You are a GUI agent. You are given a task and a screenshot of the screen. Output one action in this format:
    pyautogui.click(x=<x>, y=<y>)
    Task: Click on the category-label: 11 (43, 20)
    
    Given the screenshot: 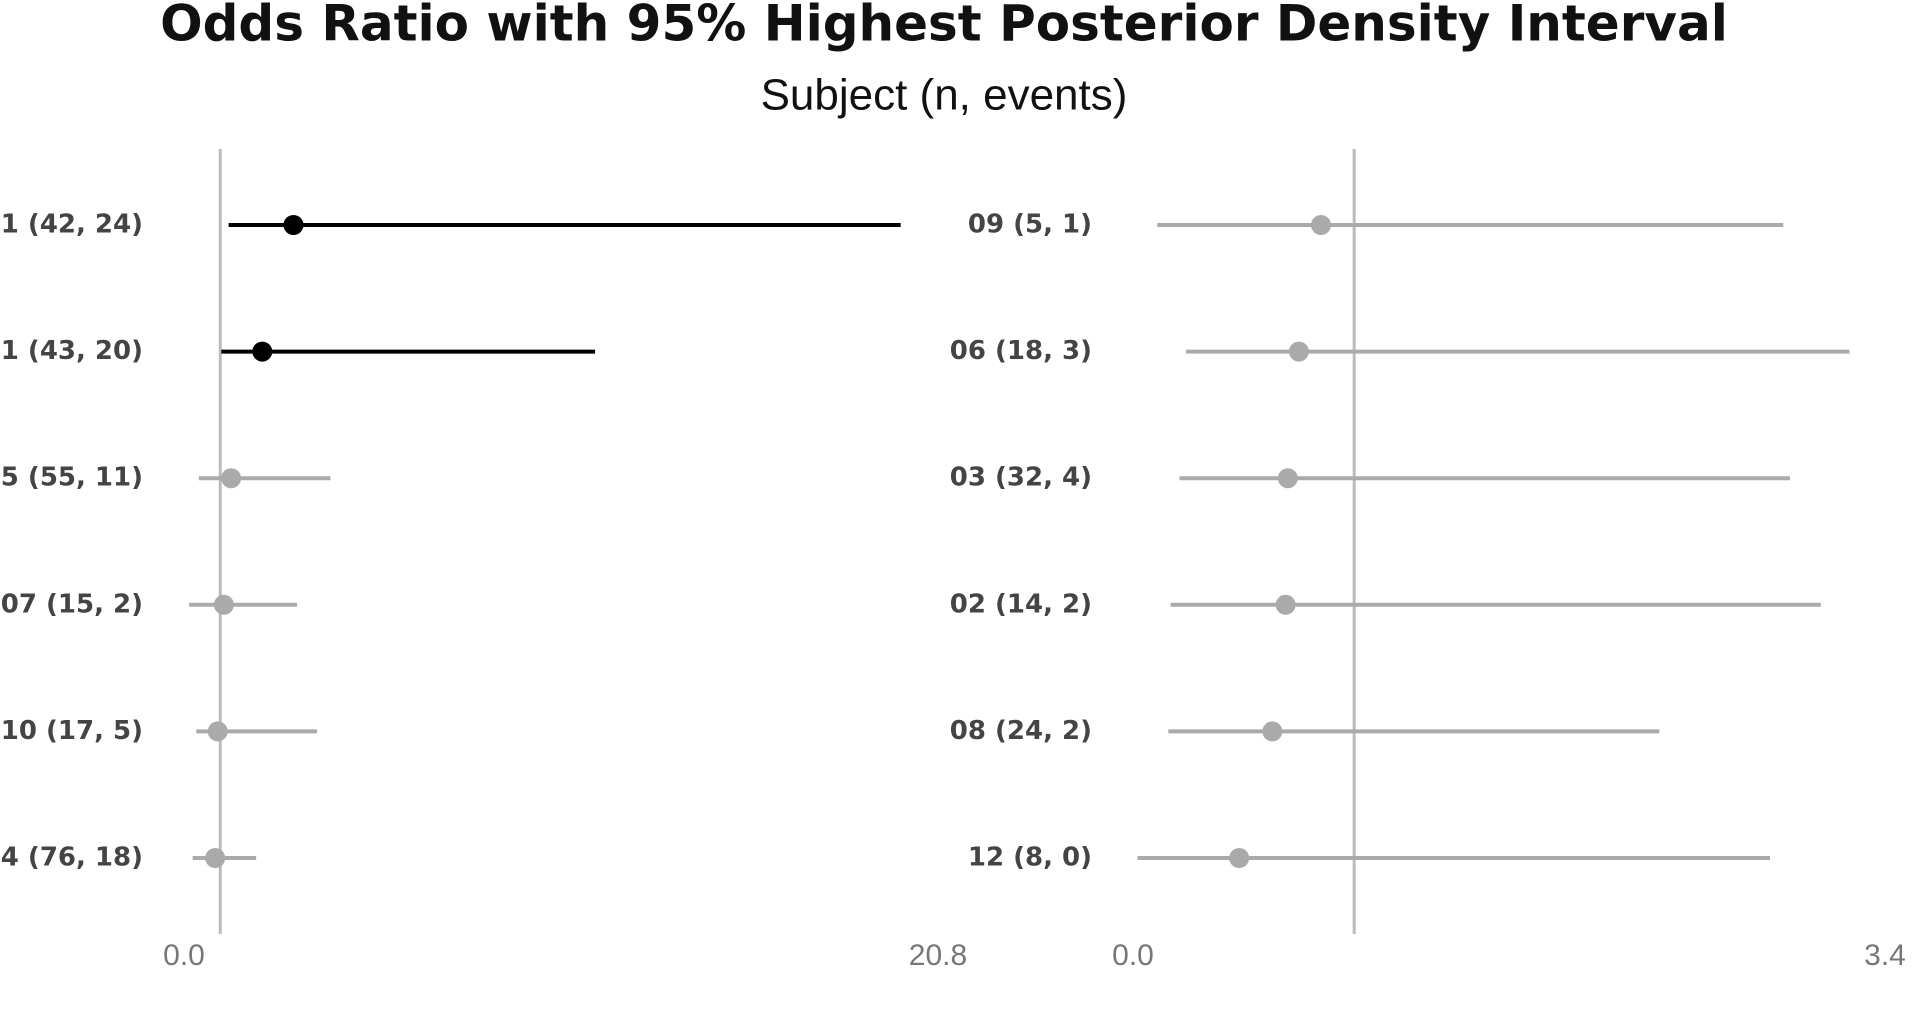 What is the action you would take?
    pyautogui.click(x=71, y=351)
    